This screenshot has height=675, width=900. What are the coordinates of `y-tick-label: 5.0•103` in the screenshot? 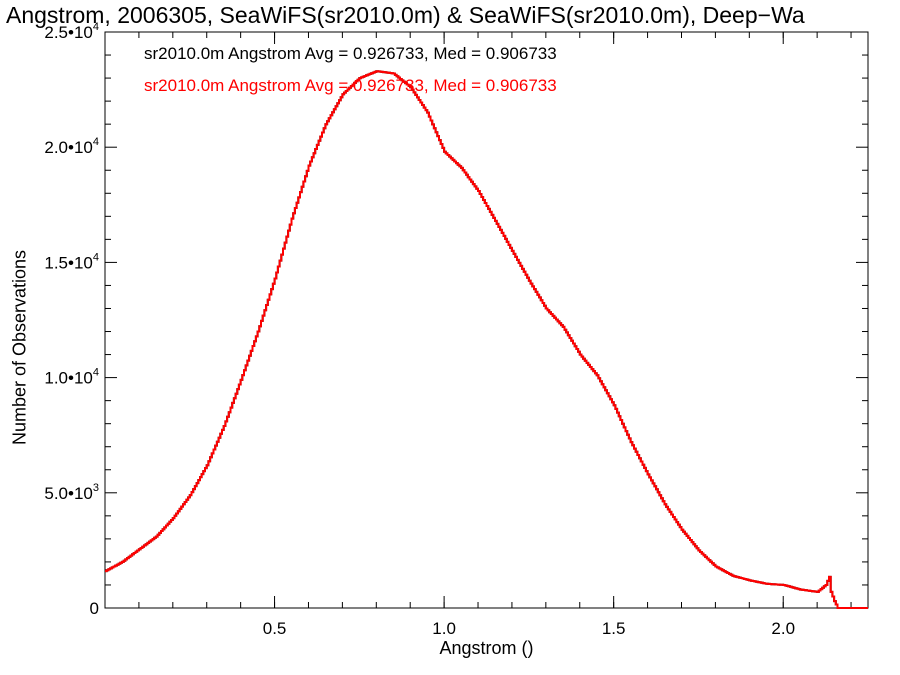 It's located at (71, 492).